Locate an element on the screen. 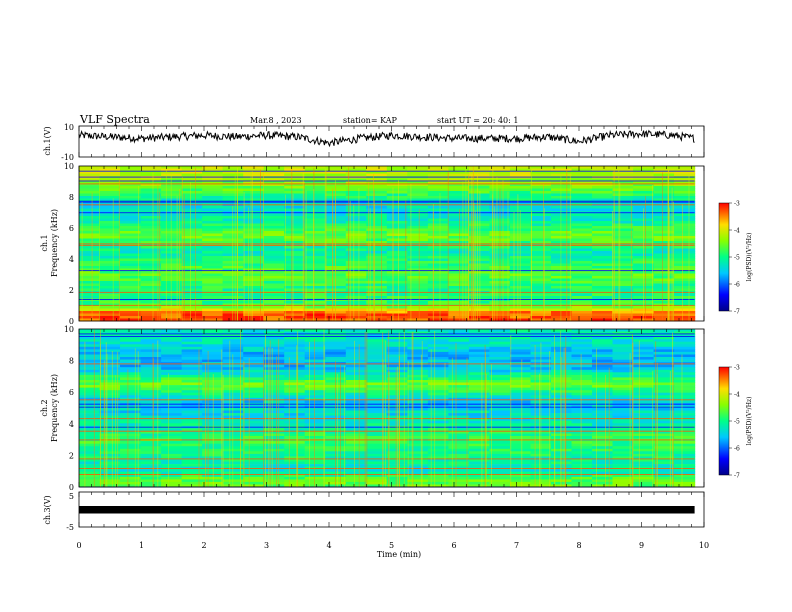 The width and height of the screenshot is (792, 612). ch2-spec-line-band is located at coordinates (387, 404).